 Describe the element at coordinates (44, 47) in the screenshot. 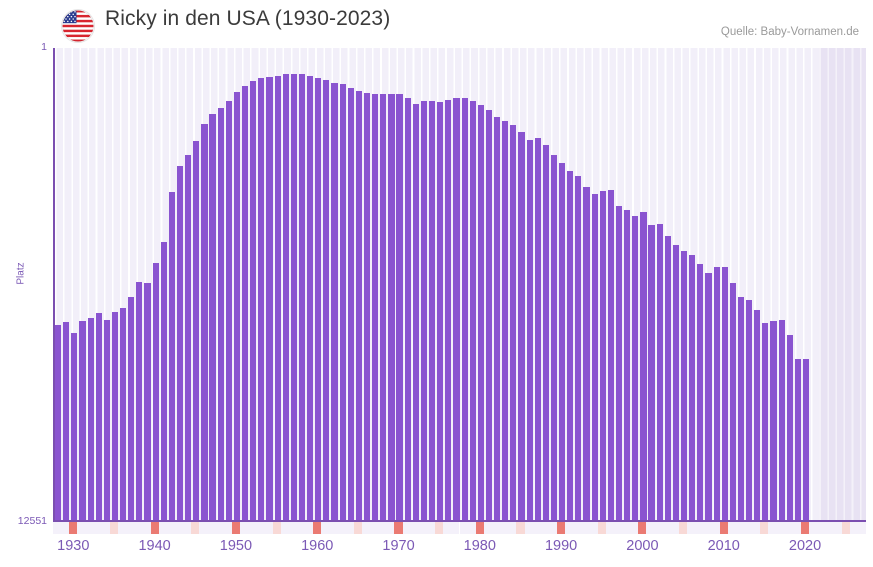

I see `y-axis-top-tick-label: 1` at that location.